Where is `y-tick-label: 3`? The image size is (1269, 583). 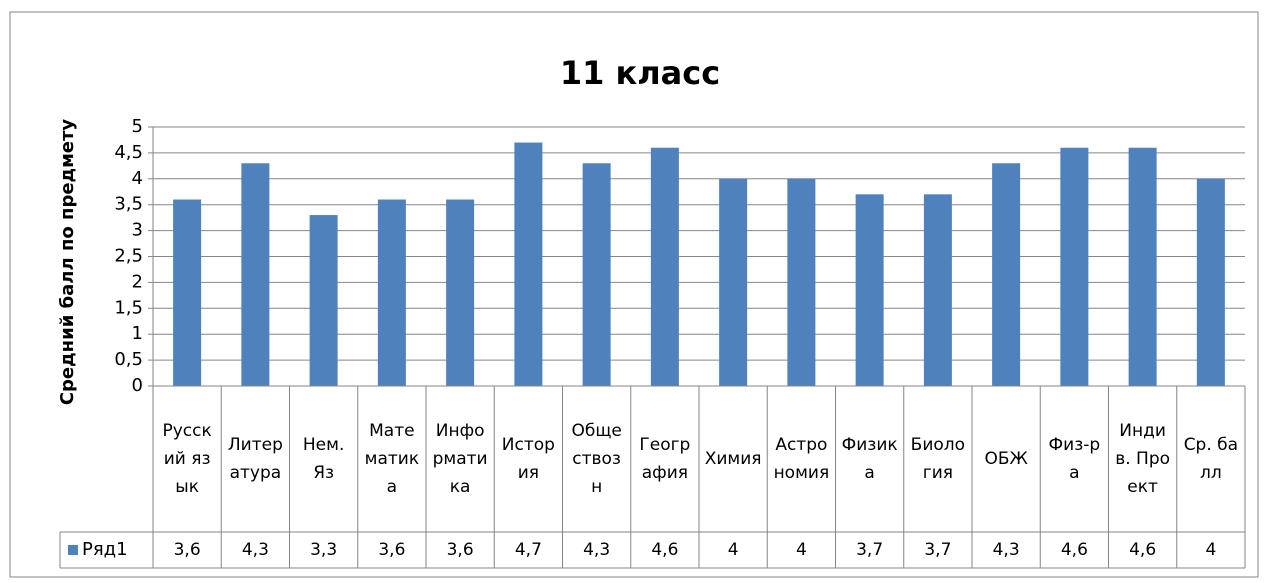
y-tick-label: 3 is located at coordinates (137, 230).